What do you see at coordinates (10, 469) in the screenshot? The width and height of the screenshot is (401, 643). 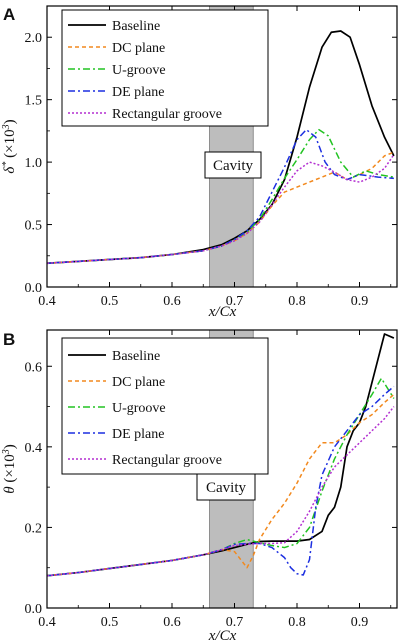 I see `y-axis-title: θ (×103)` at bounding box center [10, 469].